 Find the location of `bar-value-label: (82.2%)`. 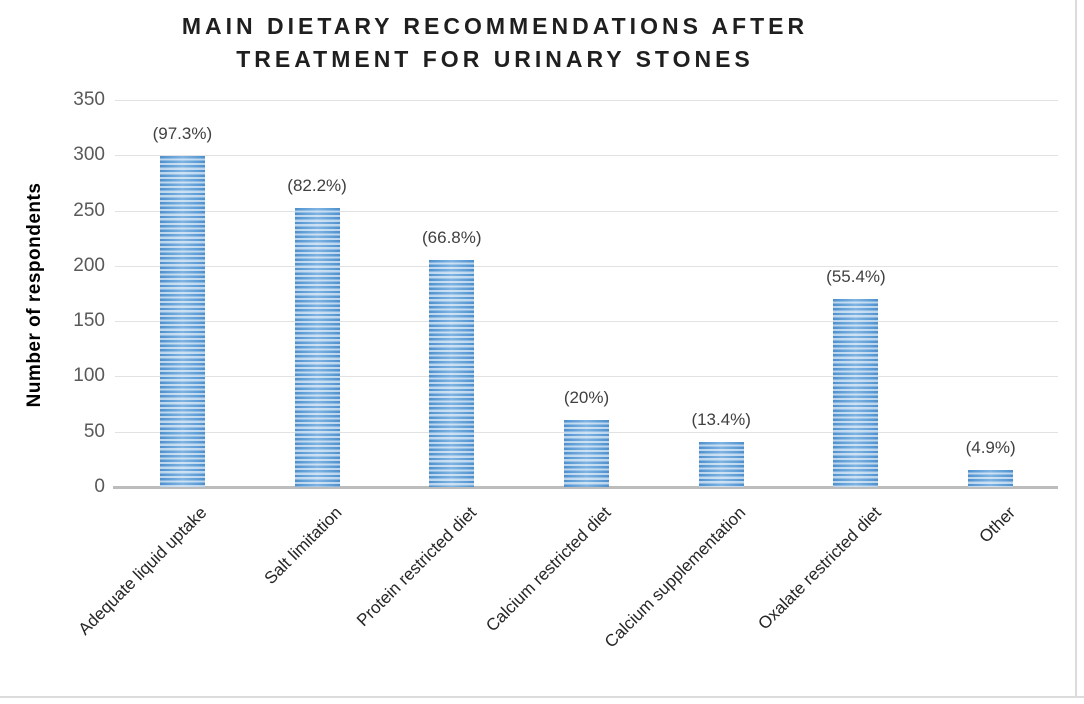

bar-value-label: (82.2%) is located at coordinates (317, 186).